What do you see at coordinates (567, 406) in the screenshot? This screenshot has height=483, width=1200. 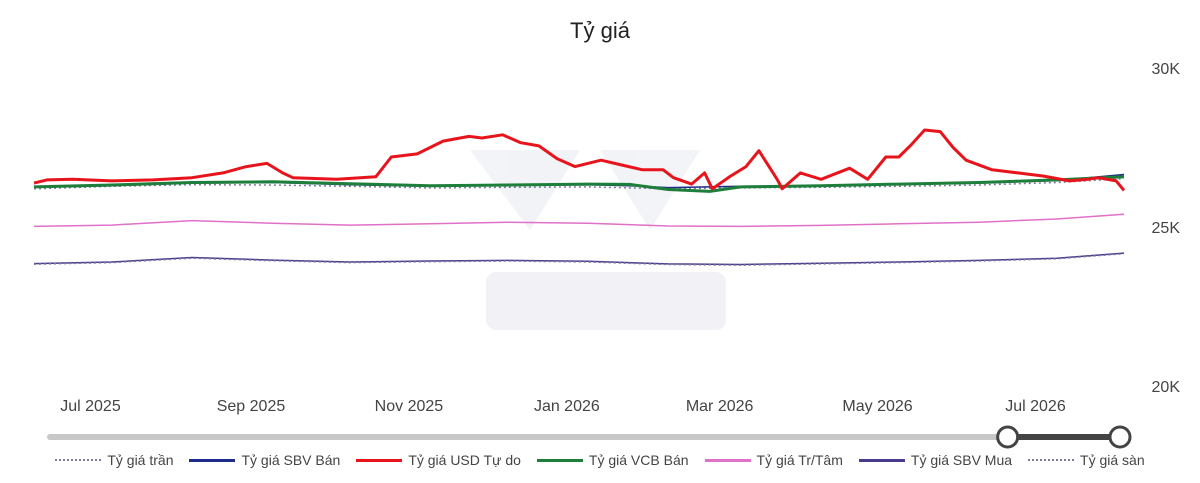 I see `x-tick-label: Jan 2026` at bounding box center [567, 406].